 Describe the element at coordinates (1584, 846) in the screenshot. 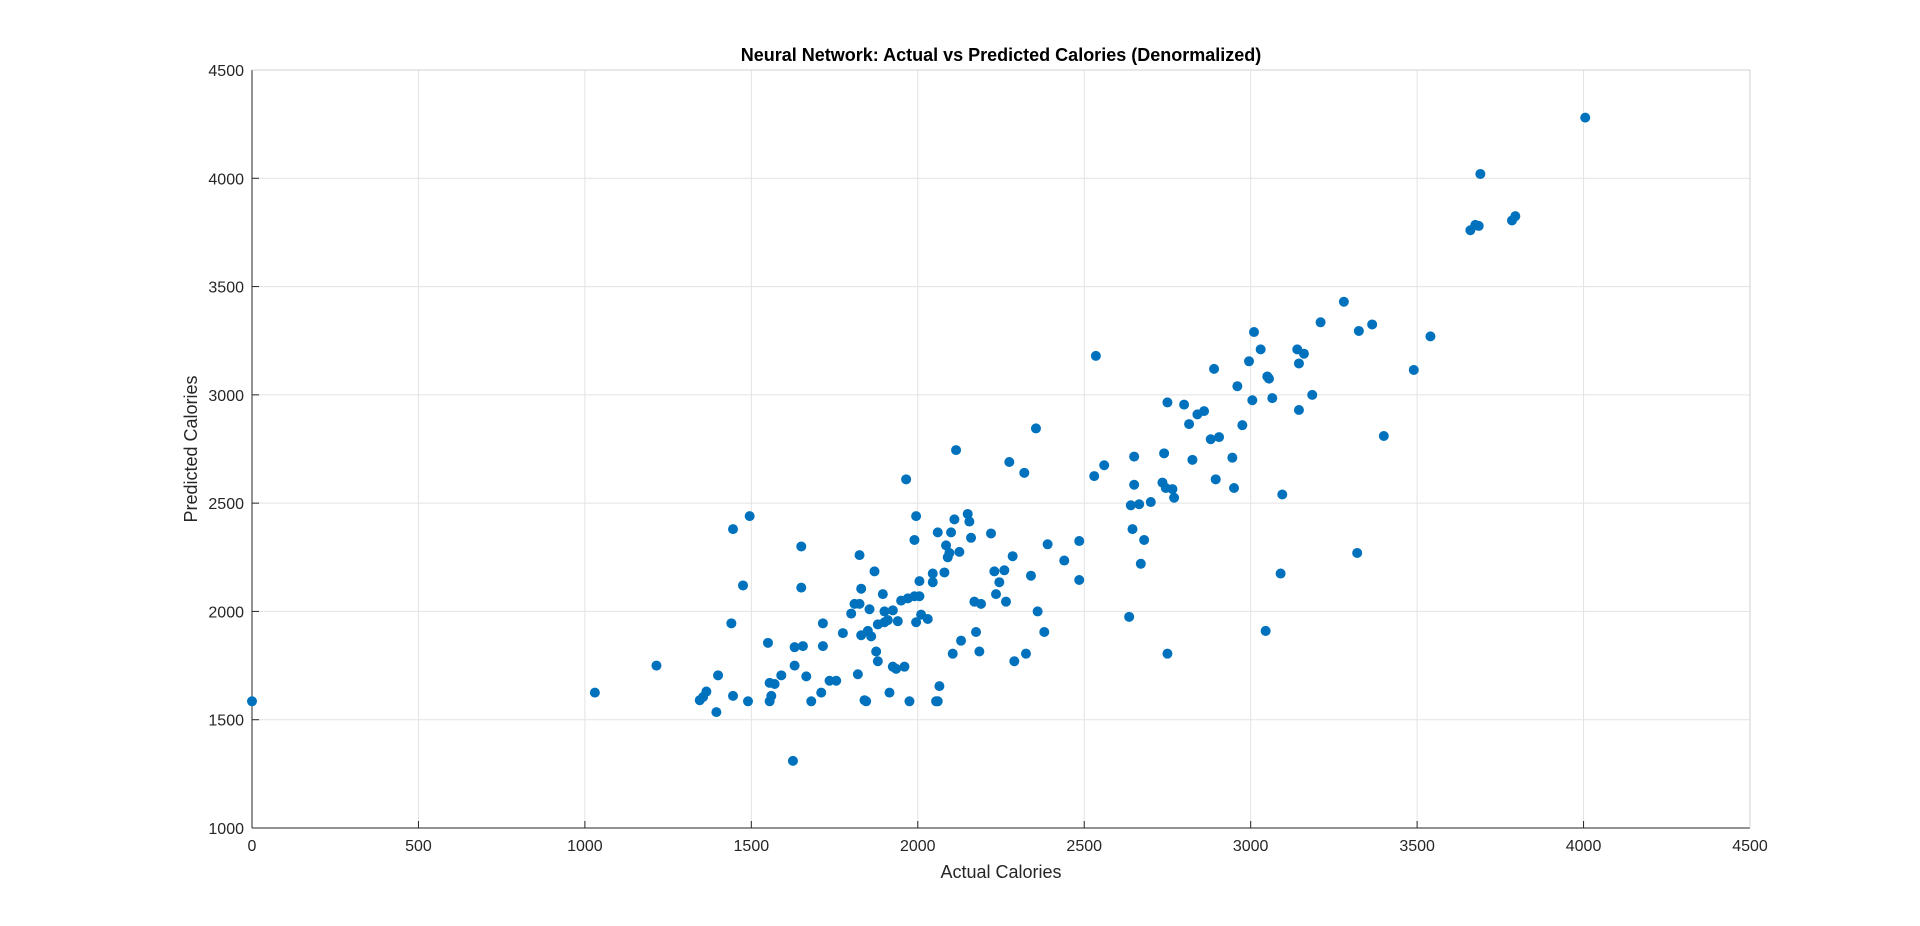

I see `x-tick-label: 4000` at that location.